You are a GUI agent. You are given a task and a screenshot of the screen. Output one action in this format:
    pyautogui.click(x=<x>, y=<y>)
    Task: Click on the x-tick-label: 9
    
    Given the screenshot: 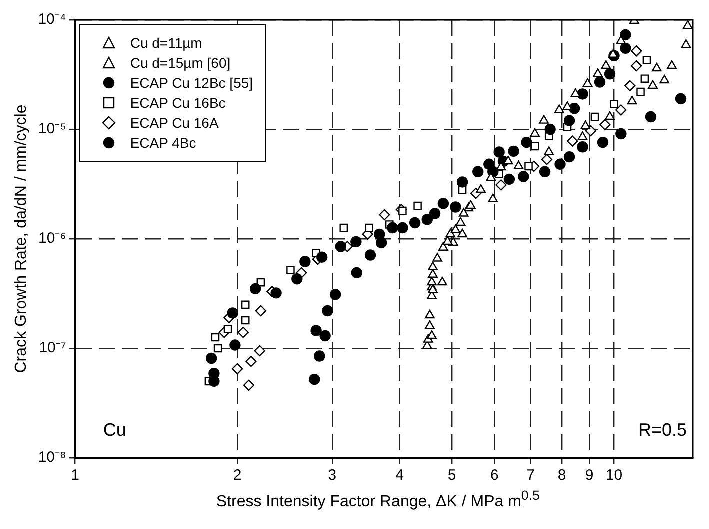 What is the action you would take?
    pyautogui.click(x=589, y=475)
    